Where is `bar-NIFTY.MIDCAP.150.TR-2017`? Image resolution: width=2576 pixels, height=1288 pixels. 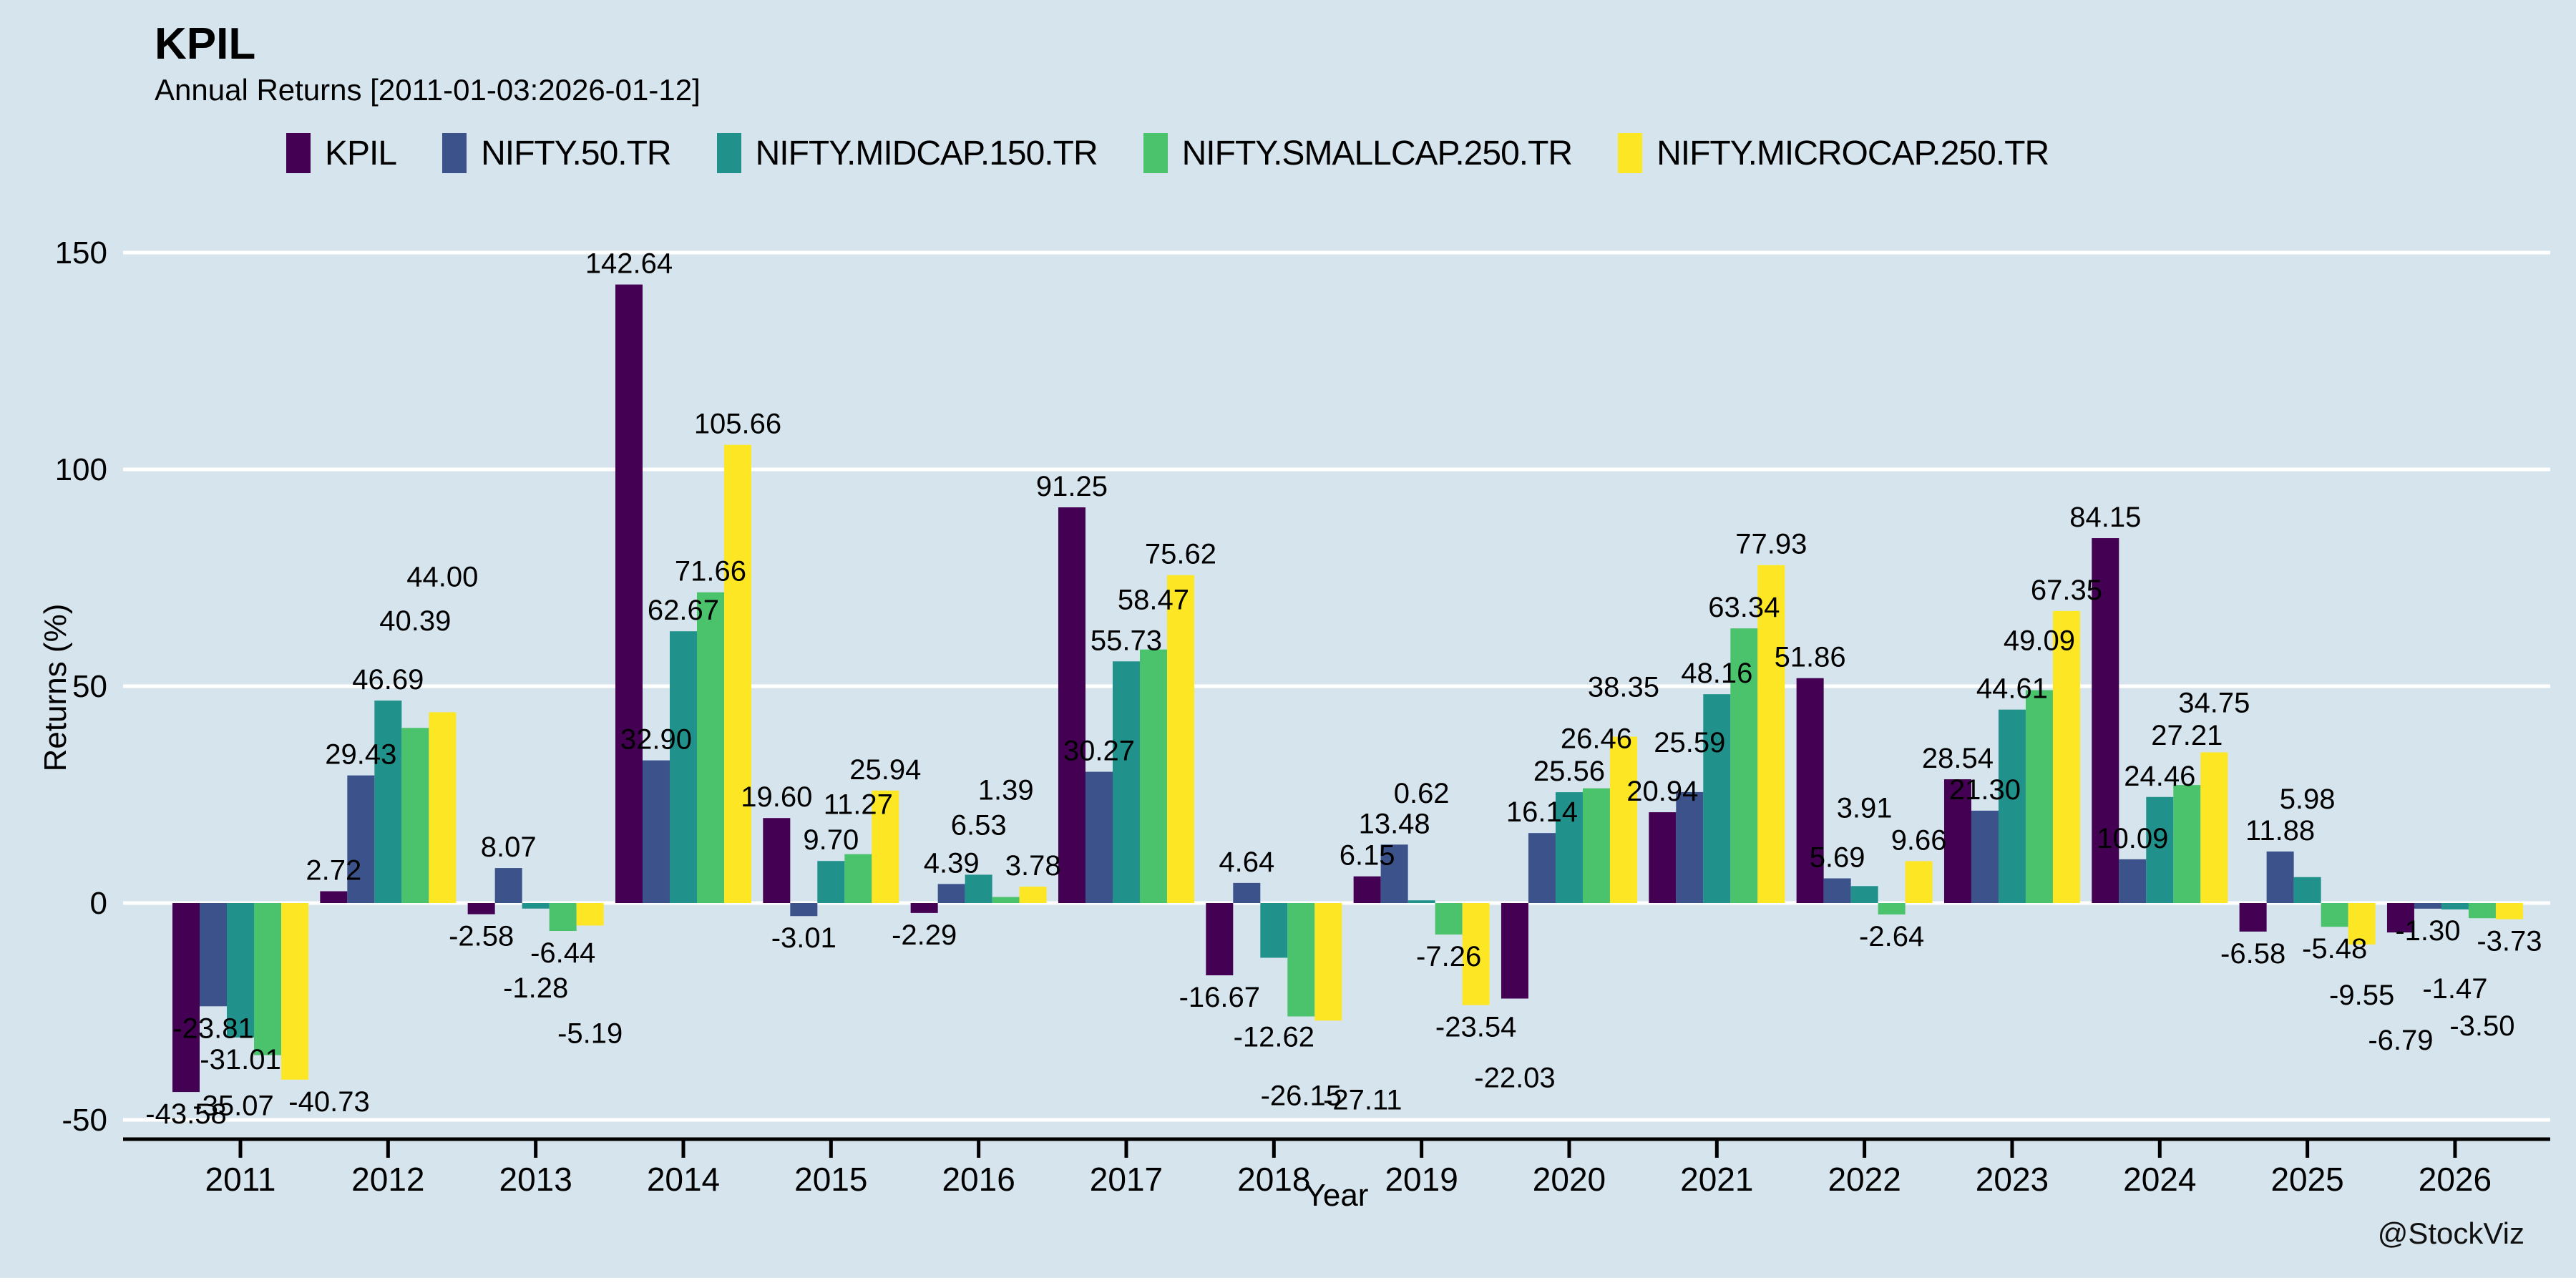
bar-NIFTY.MIDCAP.150.TR-2017 is located at coordinates (1126, 782).